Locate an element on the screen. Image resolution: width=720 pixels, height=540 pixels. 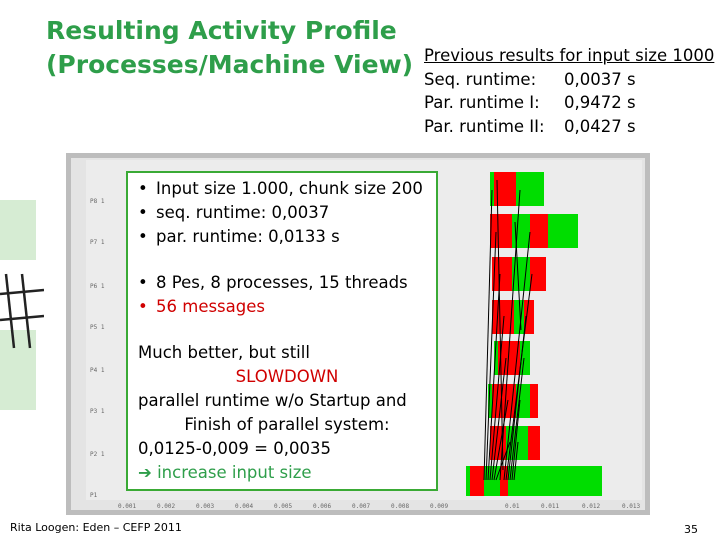
row-value: 0,0037 s is located at coordinates (600, 79).